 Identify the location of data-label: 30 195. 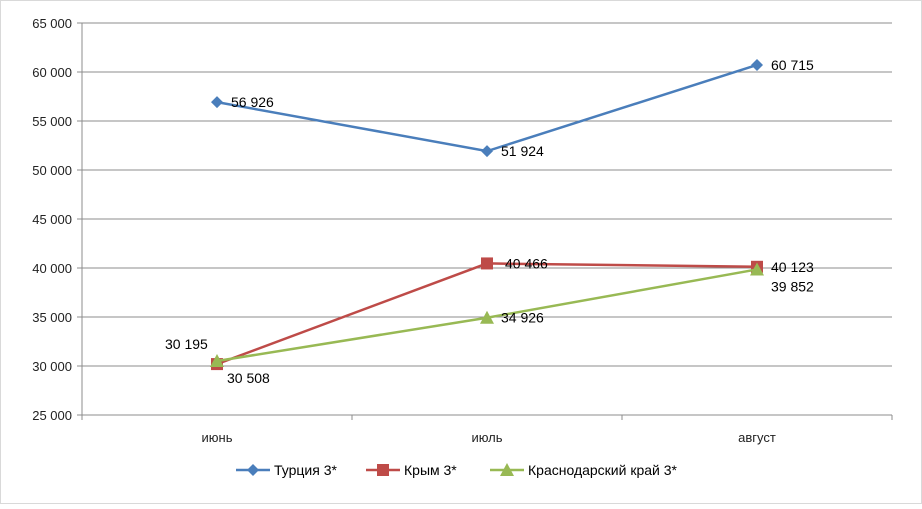
(186, 344).